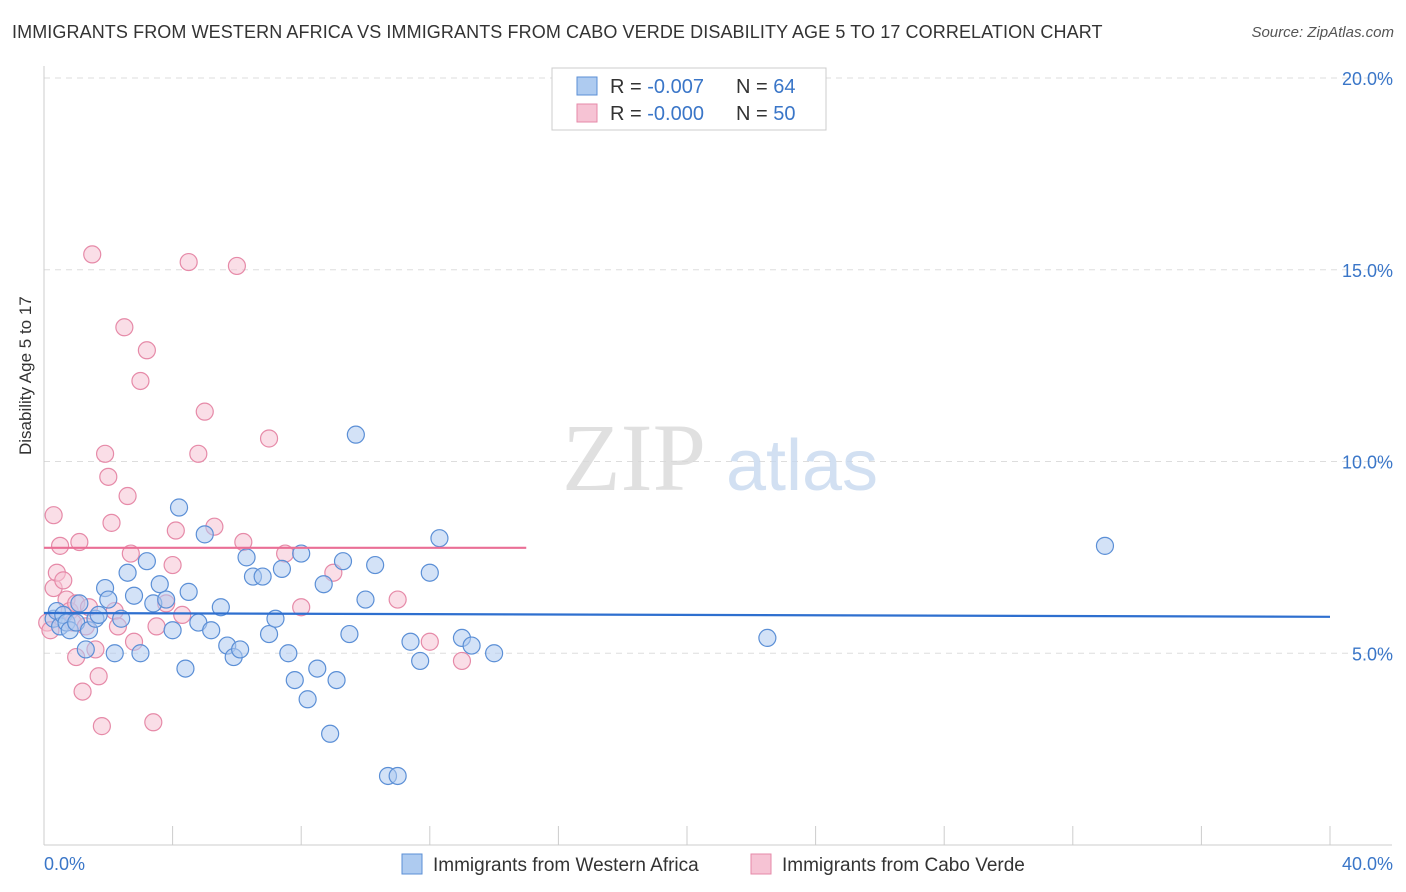 This screenshot has height=892, width=1406. Describe the element at coordinates (1367, 463) in the screenshot. I see `y-tick-label: 10.0%` at that location.